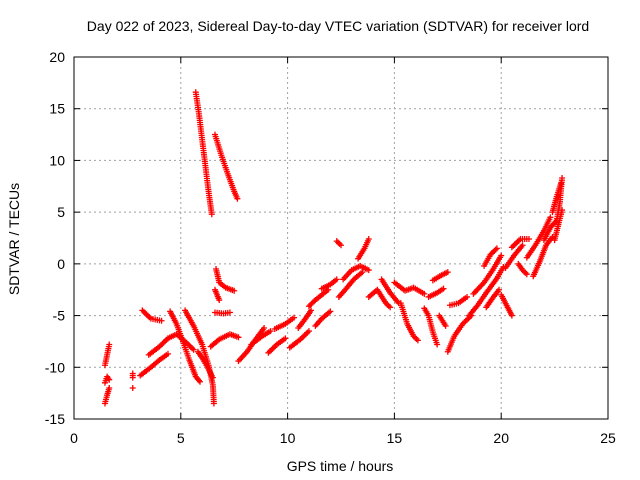  I want to click on x-tick-label: 10, so click(288, 438).